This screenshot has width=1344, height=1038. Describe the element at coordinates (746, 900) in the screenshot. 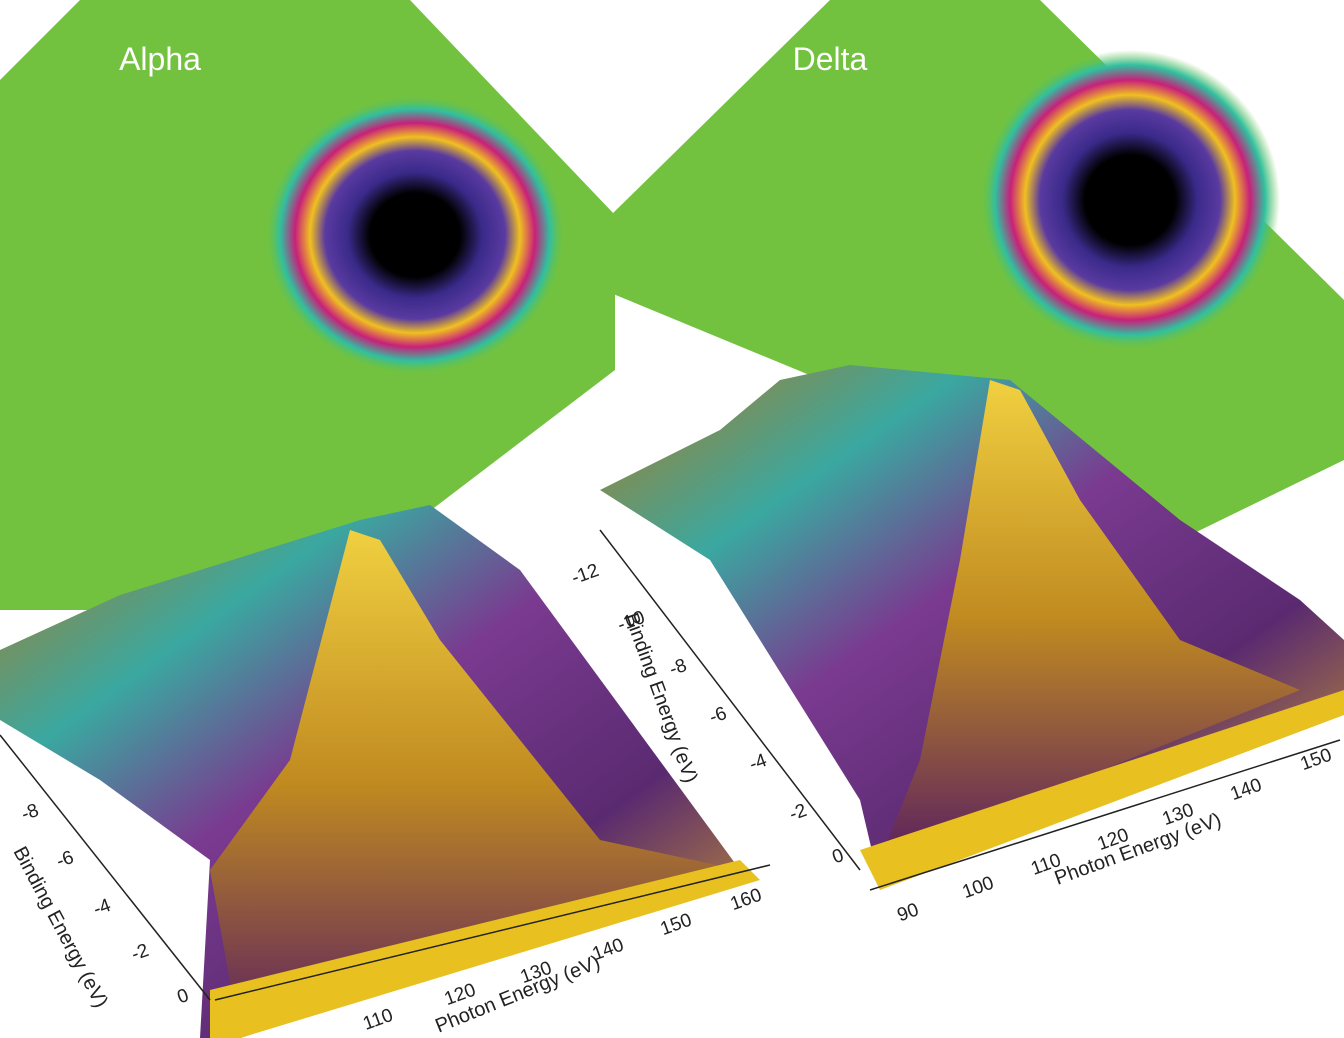

I see `x-tick-label: 160` at that location.